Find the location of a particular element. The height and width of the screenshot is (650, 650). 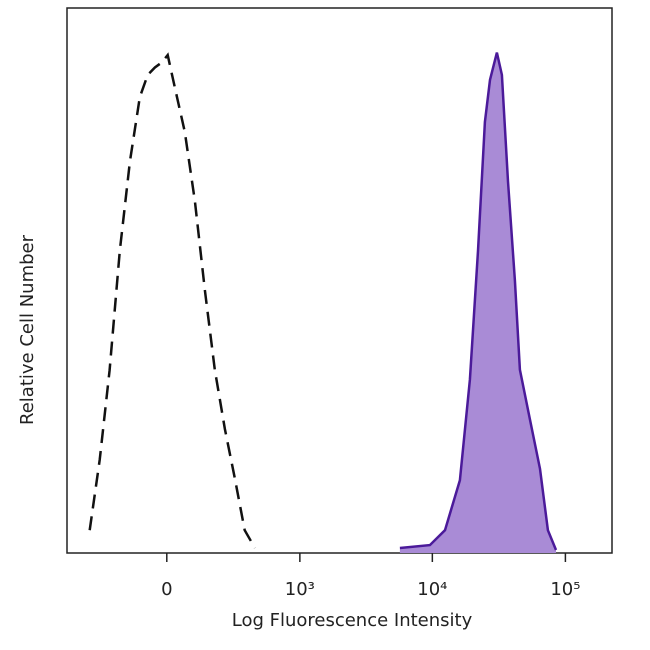

x-tick-label: 10⁴ is located at coordinates (432, 589).